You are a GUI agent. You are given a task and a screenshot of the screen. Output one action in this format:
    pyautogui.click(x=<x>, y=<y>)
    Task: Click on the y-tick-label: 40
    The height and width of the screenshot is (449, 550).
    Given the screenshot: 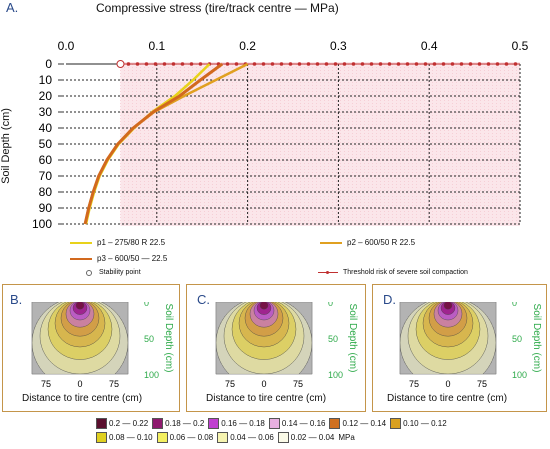 What is the action you would take?
    pyautogui.click(x=46, y=128)
    